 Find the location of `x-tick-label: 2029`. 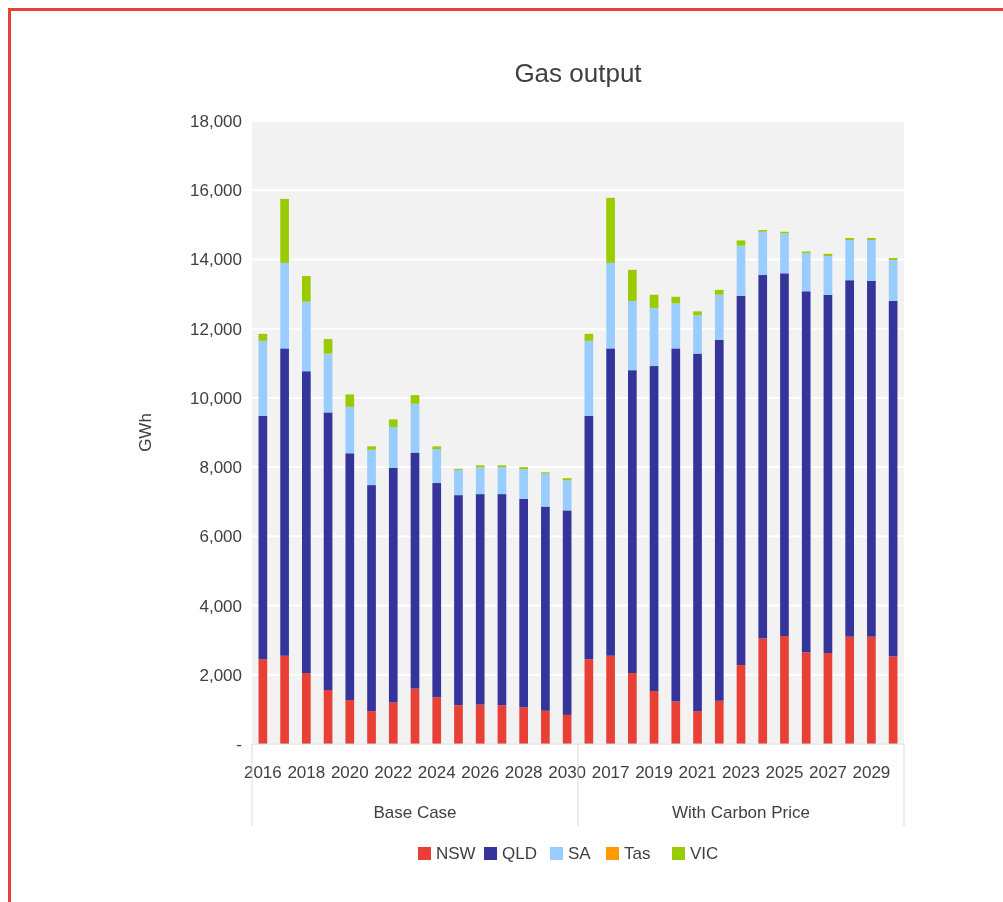

x-tick-label: 2029 is located at coordinates (871, 772).